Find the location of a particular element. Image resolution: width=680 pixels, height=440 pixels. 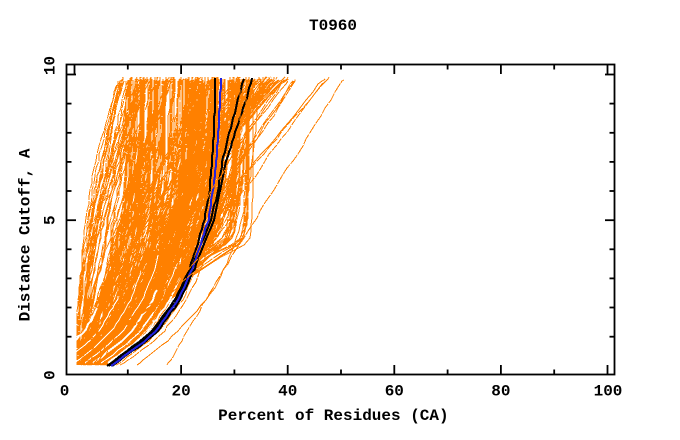

svg-text: Percent of Residues (CA) is located at coordinates (333, 416).